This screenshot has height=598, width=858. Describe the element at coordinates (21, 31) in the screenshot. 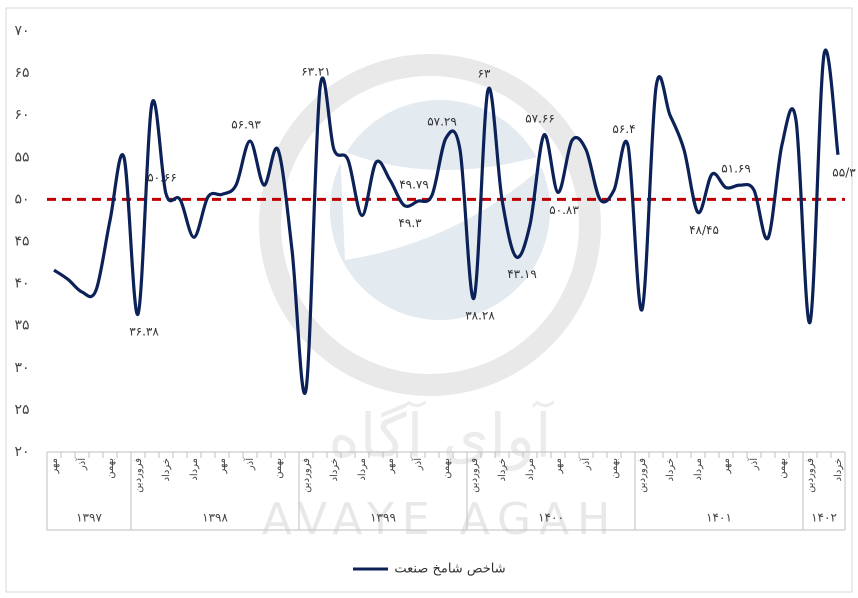

I see `y-tick-label: ۷۰` at that location.